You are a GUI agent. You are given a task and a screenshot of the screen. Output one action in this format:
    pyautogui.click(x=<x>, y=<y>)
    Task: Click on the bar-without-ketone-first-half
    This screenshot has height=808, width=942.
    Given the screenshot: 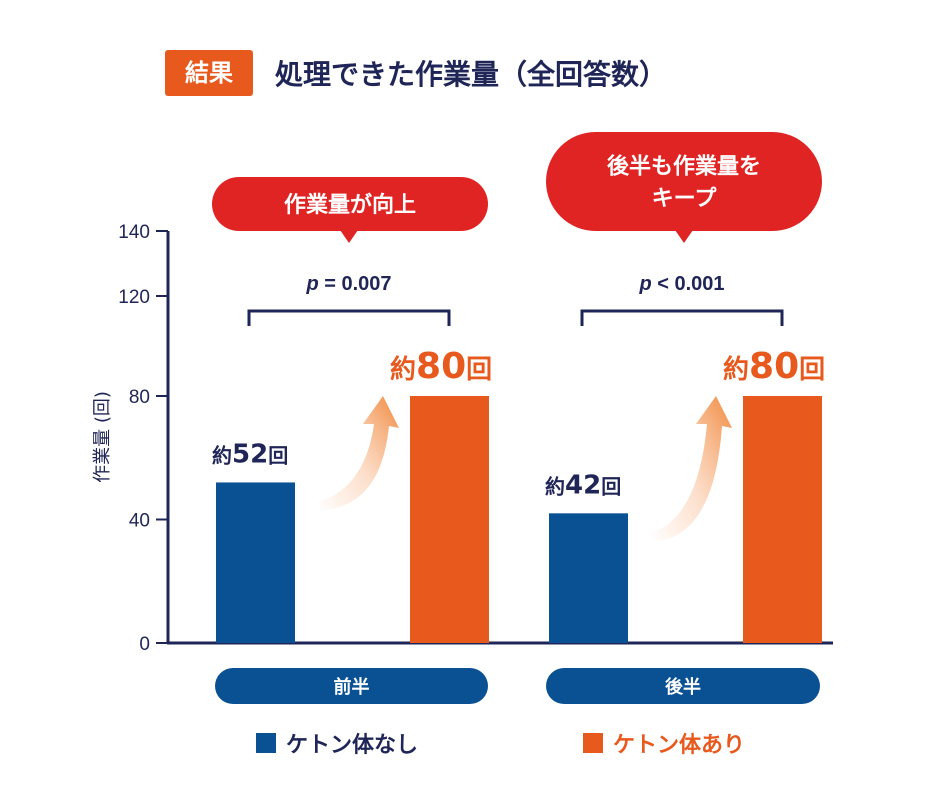 What is the action you would take?
    pyautogui.click(x=255, y=562)
    